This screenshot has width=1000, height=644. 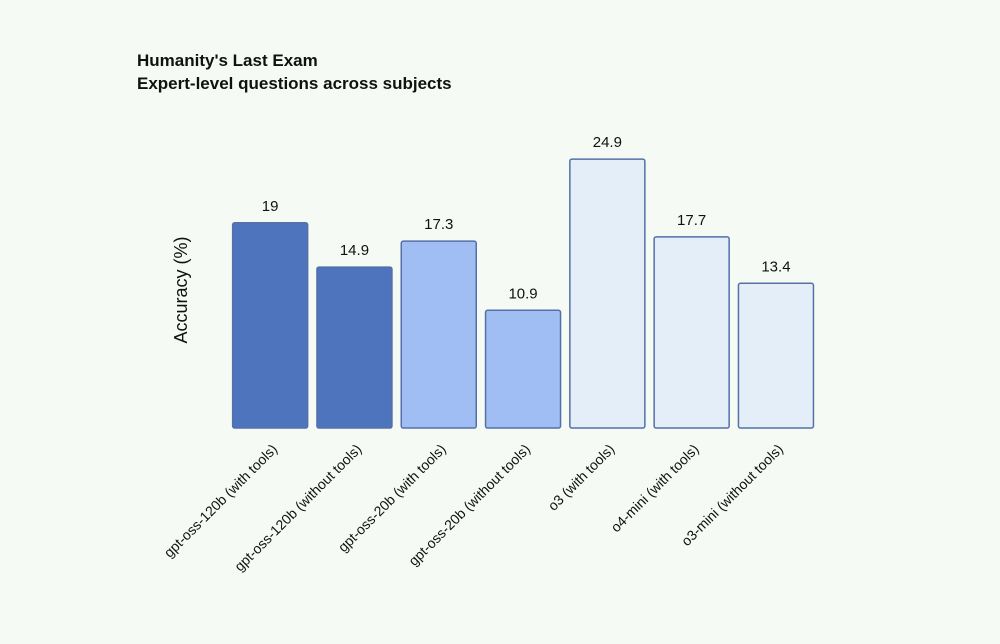 I want to click on chart-subtitle: Expert-level questions across subjects, so click(x=294, y=83).